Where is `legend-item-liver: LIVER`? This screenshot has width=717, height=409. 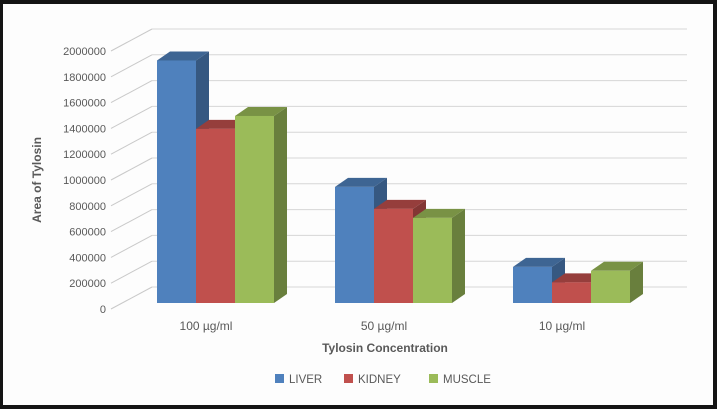 legend-item-liver: LIVER is located at coordinates (298, 380).